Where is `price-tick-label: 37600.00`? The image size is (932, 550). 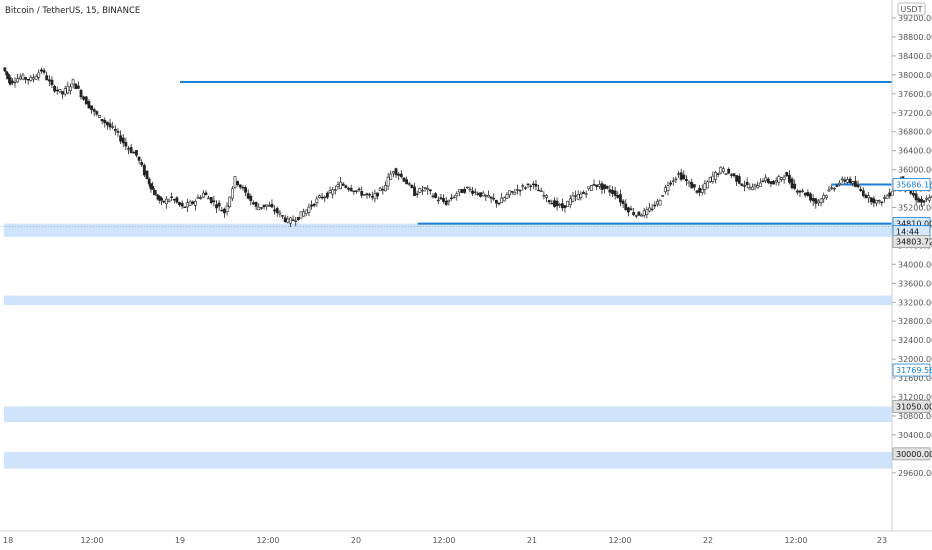
price-tick-label: 37600.00 is located at coordinates (915, 94).